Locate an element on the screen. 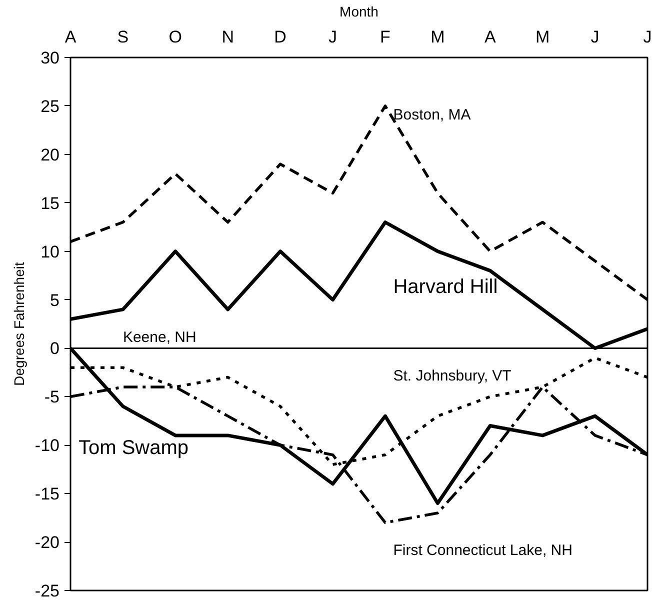 The image size is (655, 604). ref-line-label: Keene, NH is located at coordinates (159, 337).